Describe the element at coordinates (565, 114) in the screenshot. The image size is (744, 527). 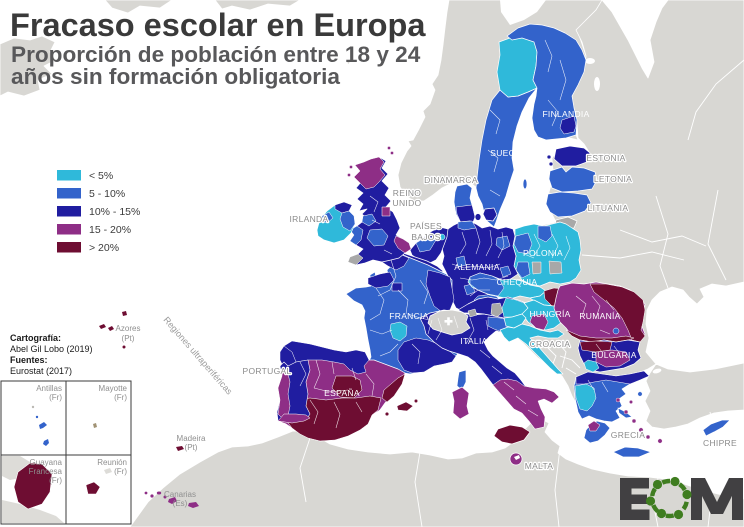
I see `svg-text: FINLANDIA` at that location.